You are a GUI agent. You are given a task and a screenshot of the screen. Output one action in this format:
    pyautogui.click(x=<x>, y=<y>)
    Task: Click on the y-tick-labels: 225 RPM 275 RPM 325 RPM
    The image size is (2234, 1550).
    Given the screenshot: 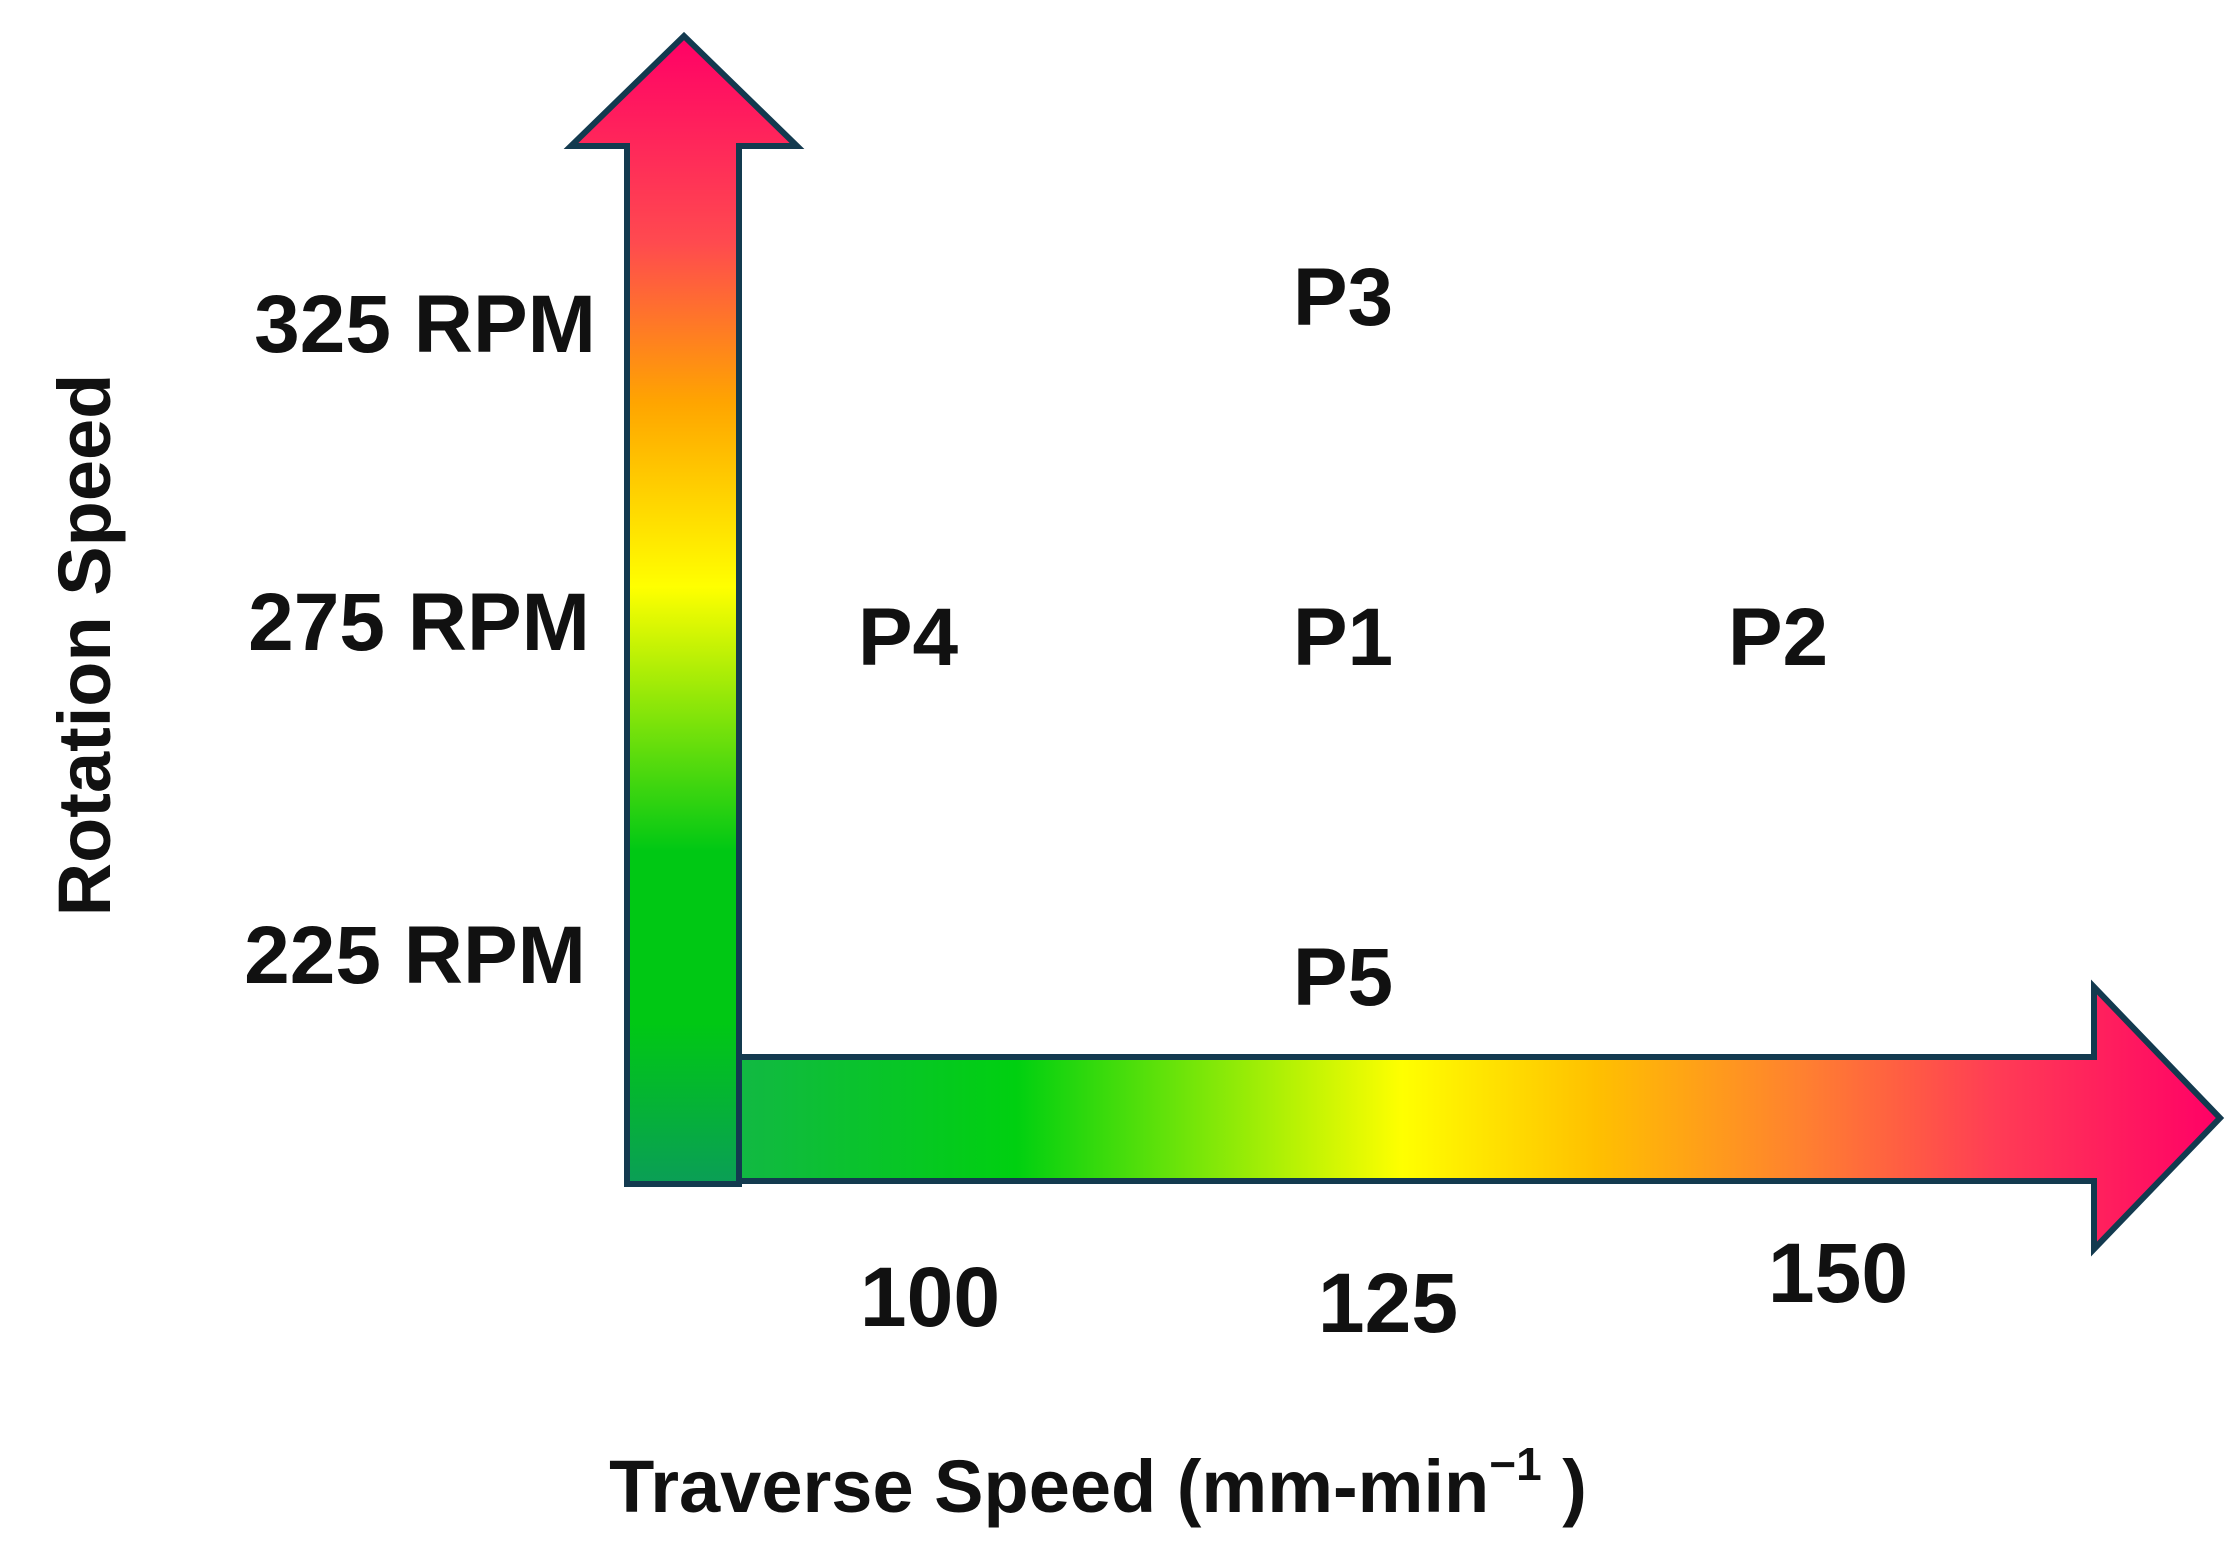 What is the action you would take?
    pyautogui.click(x=420, y=640)
    